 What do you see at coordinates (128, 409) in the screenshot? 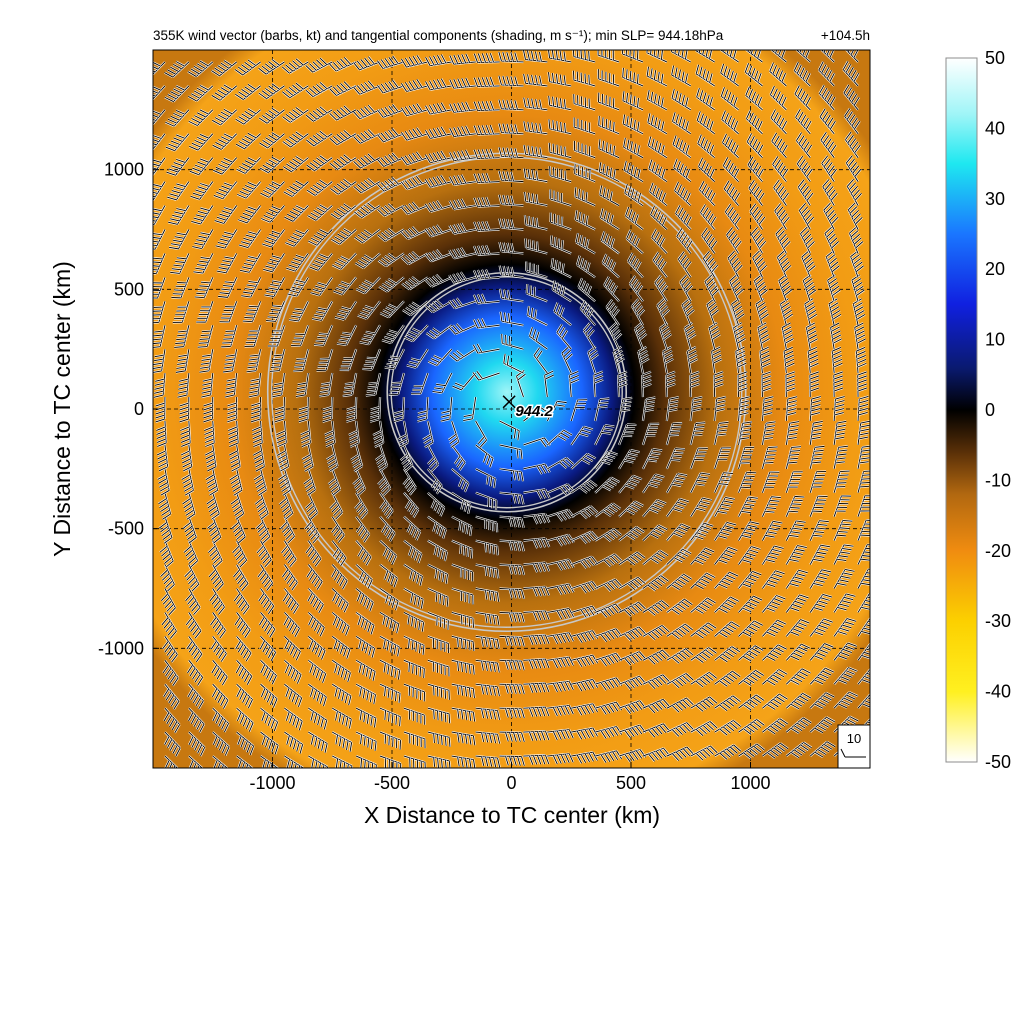
I see `y-axis-ticks: -1000 -500 0 500 1000` at bounding box center [128, 409].